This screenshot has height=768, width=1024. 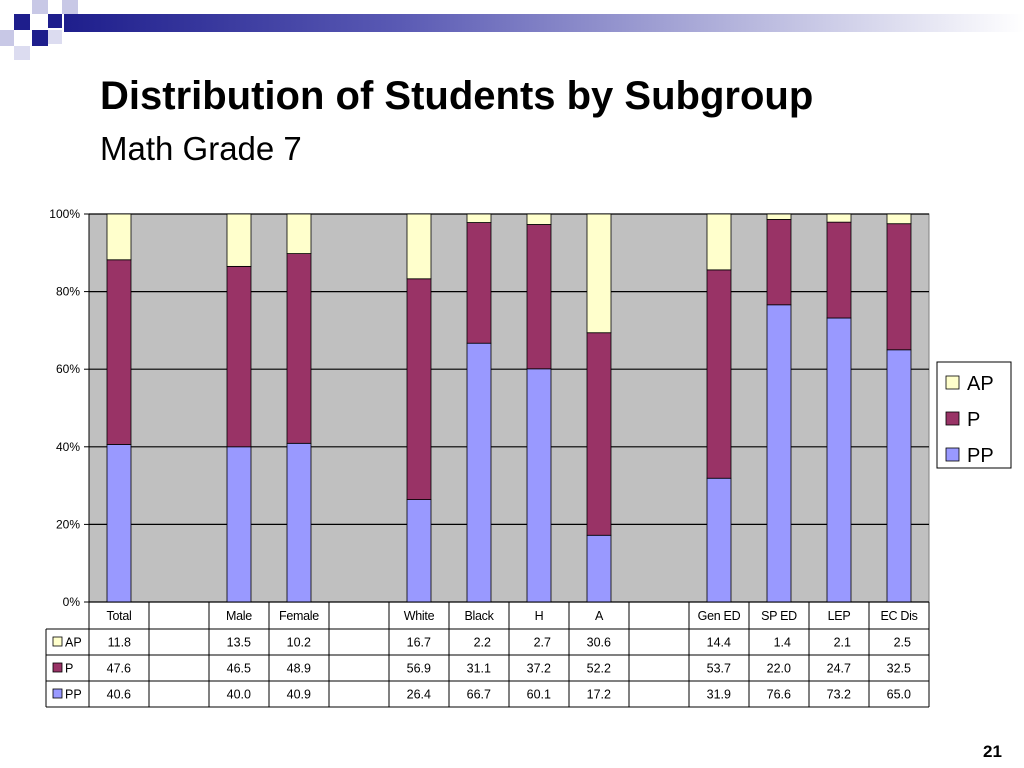 I want to click on data-label: 46.5, so click(x=239, y=669).